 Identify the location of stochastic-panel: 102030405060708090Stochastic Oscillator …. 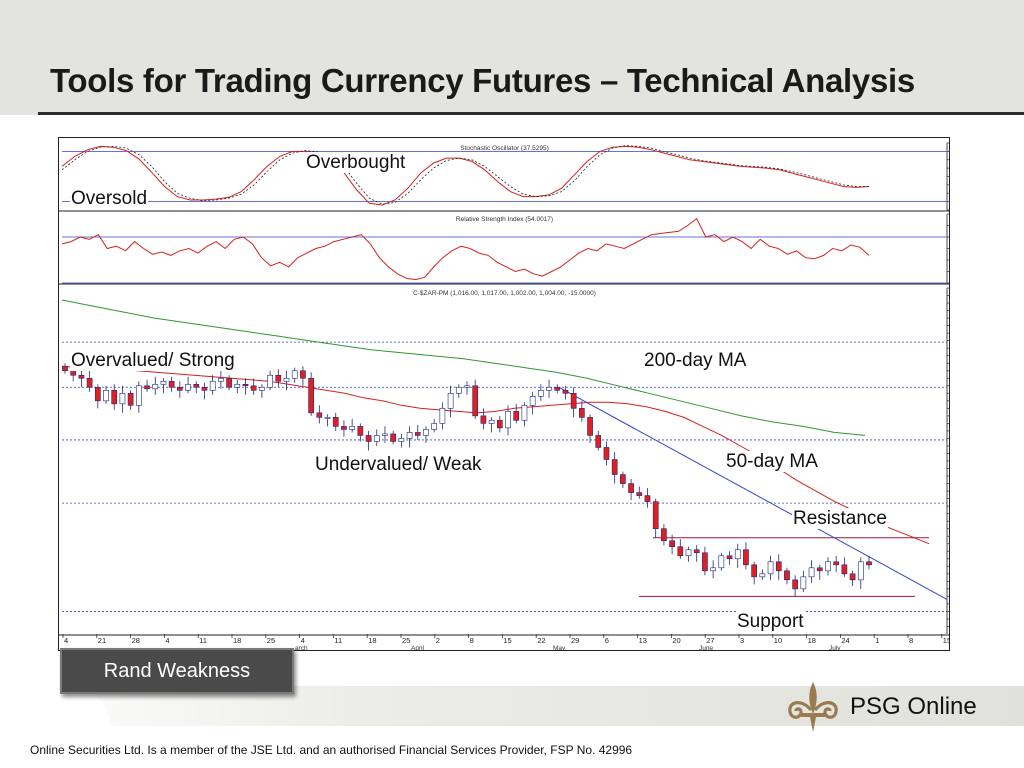
(504, 177).